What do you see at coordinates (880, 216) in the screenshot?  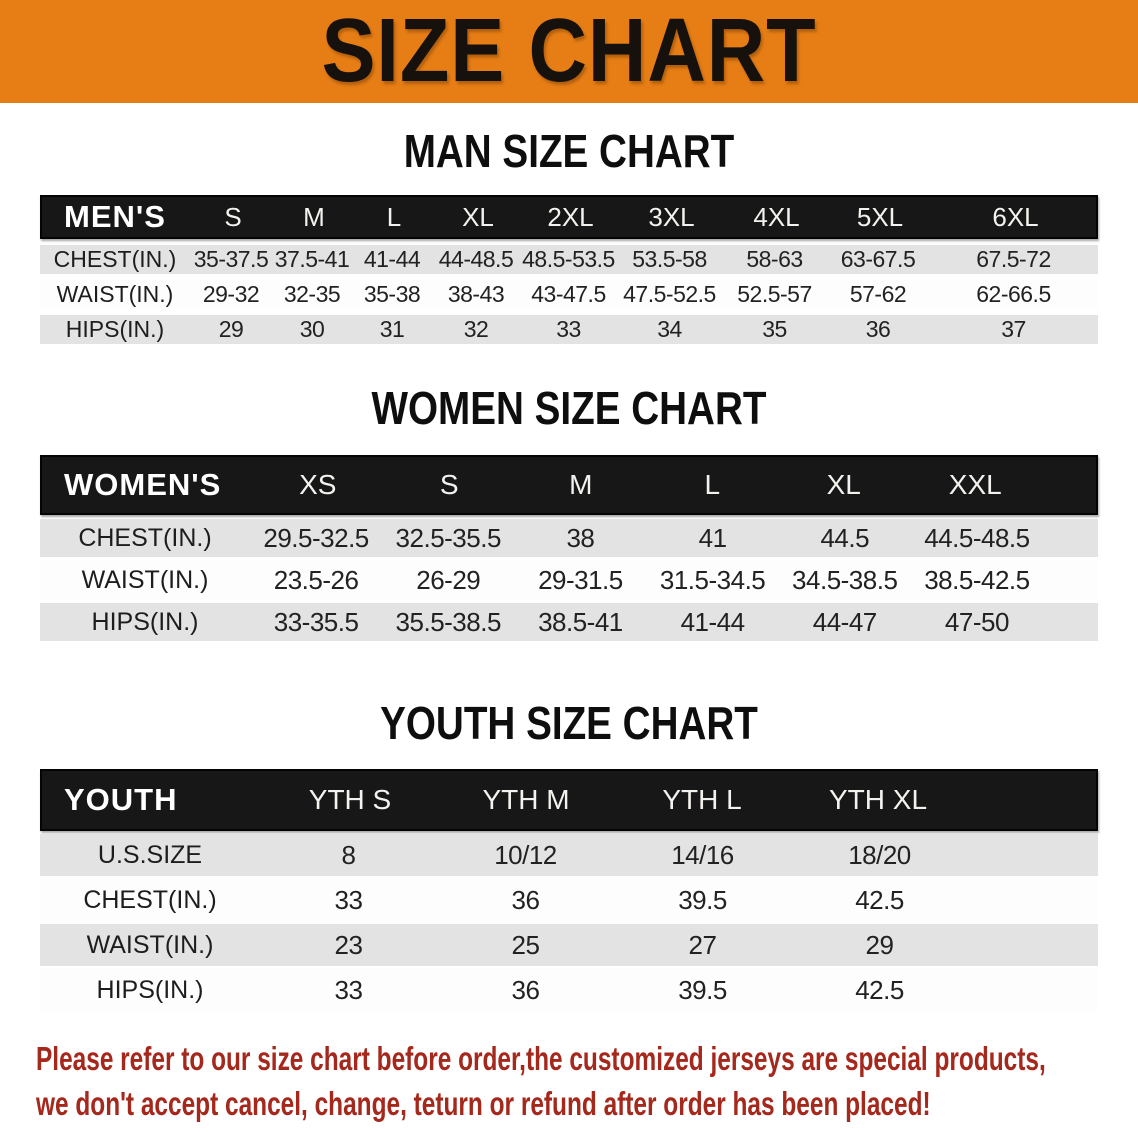 I see `size-column-header: 5XL` at bounding box center [880, 216].